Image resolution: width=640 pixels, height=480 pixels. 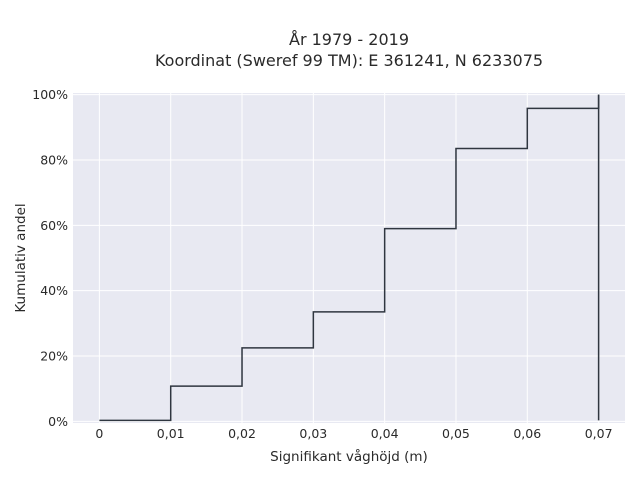 I want to click on y-axis-ticks: 0% 20% 40% 60% 80% 100%, so click(x=50, y=258).